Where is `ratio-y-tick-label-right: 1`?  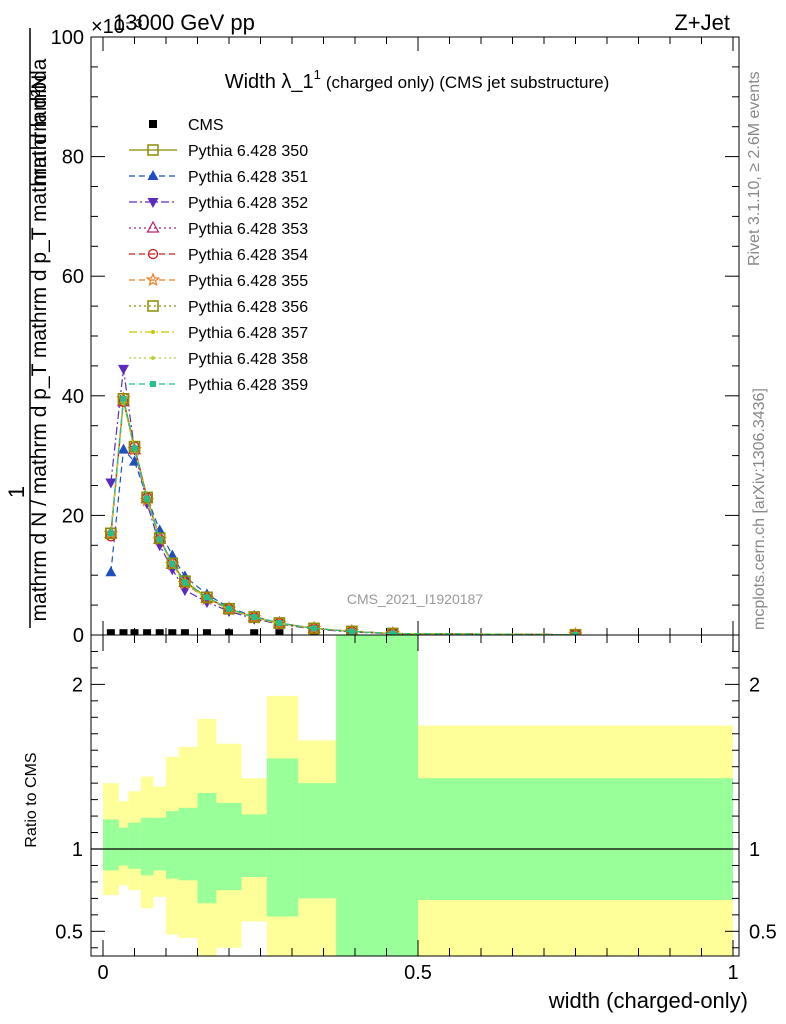 ratio-y-tick-label-right: 1 is located at coordinates (754, 850).